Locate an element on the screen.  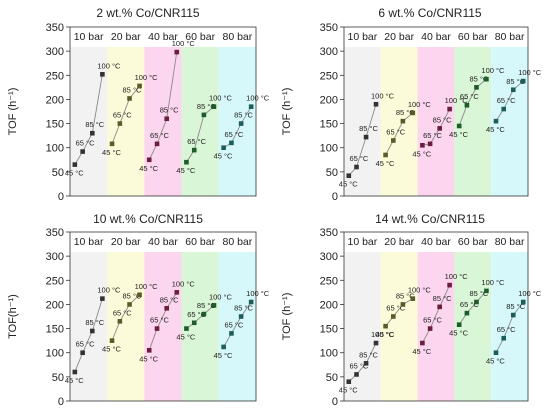
chart-title: 14 wt.% Co/CNR115 is located at coordinates (430, 219).